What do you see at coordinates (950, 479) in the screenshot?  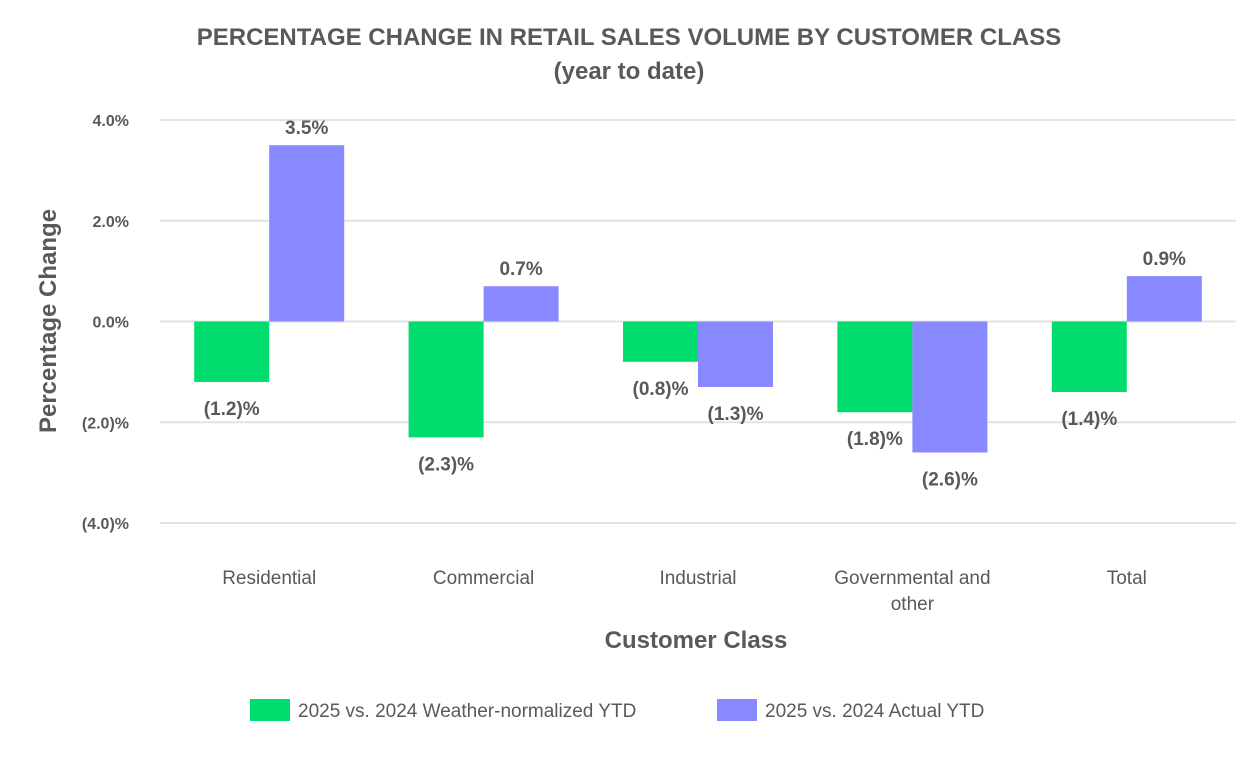 I see `data-label: (2.6)%` at bounding box center [950, 479].